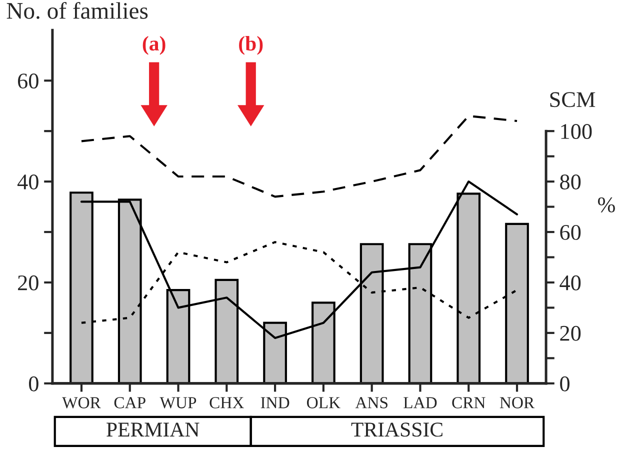 The width and height of the screenshot is (617, 450). Describe the element at coordinates (396, 429) in the screenshot. I see `text: TRIASSIC` at that location.